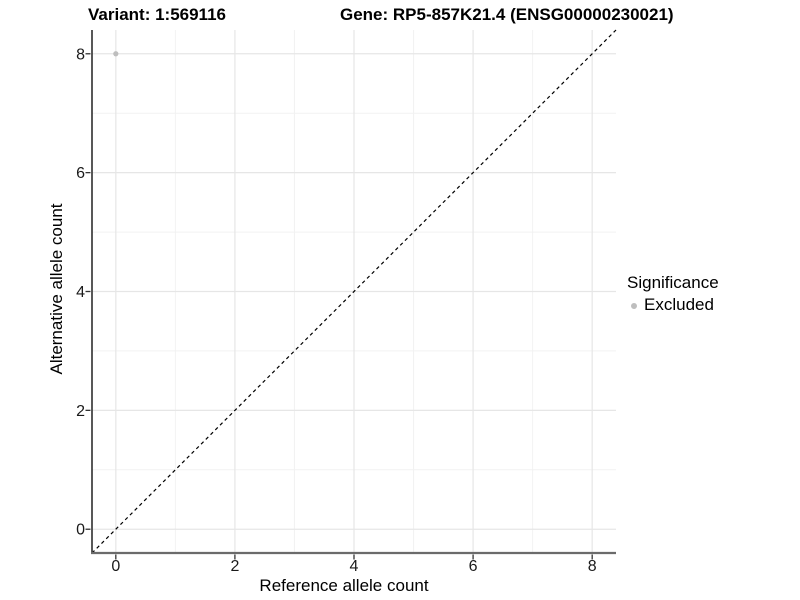 This screenshot has width=800, height=600. What do you see at coordinates (234, 566) in the screenshot?
I see `x-tick-label: 2` at bounding box center [234, 566].